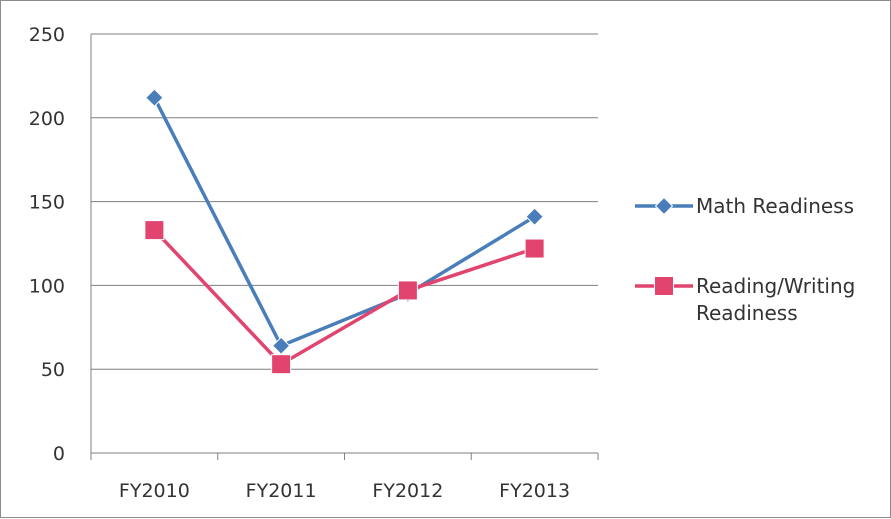 The height and width of the screenshot is (519, 891). What do you see at coordinates (47, 203) in the screenshot?
I see `y-tick-label: 150` at bounding box center [47, 203].